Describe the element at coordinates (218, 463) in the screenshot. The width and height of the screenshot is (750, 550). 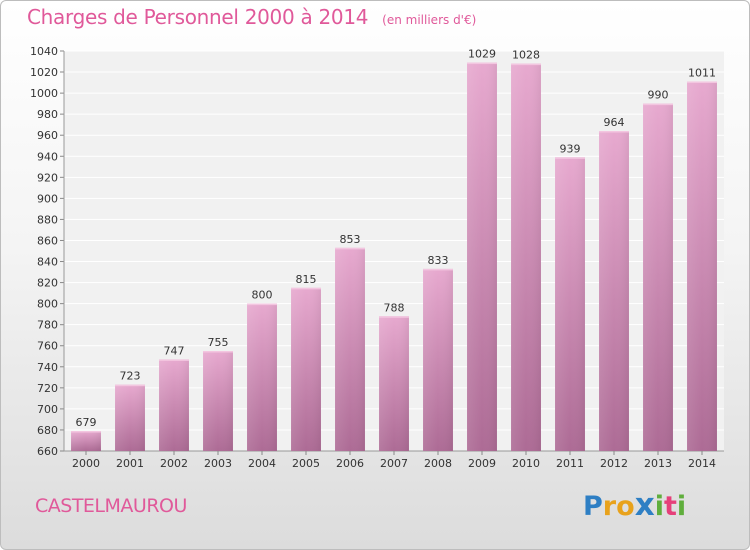
I see `x-tick-label: 2003` at that location.